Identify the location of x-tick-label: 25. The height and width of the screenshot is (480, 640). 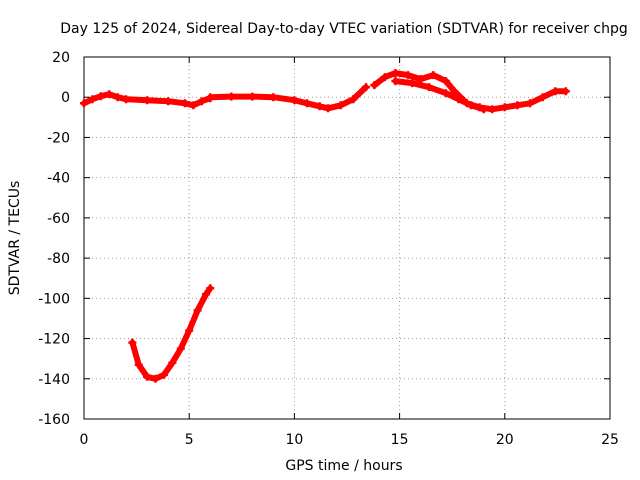
(610, 440).